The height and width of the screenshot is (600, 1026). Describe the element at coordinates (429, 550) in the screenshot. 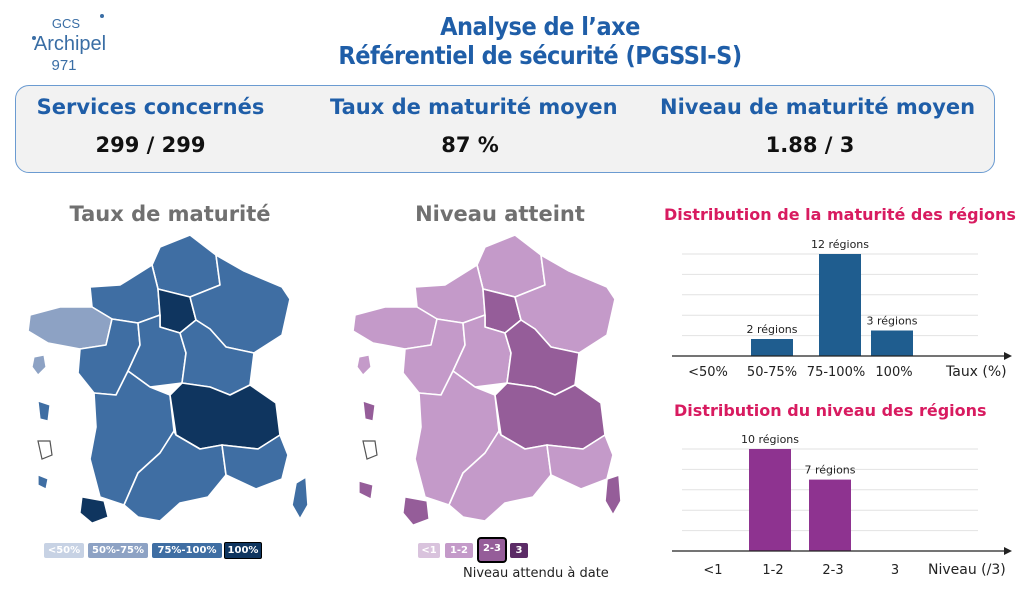

I see `legend-niveau-lt1: <1` at that location.